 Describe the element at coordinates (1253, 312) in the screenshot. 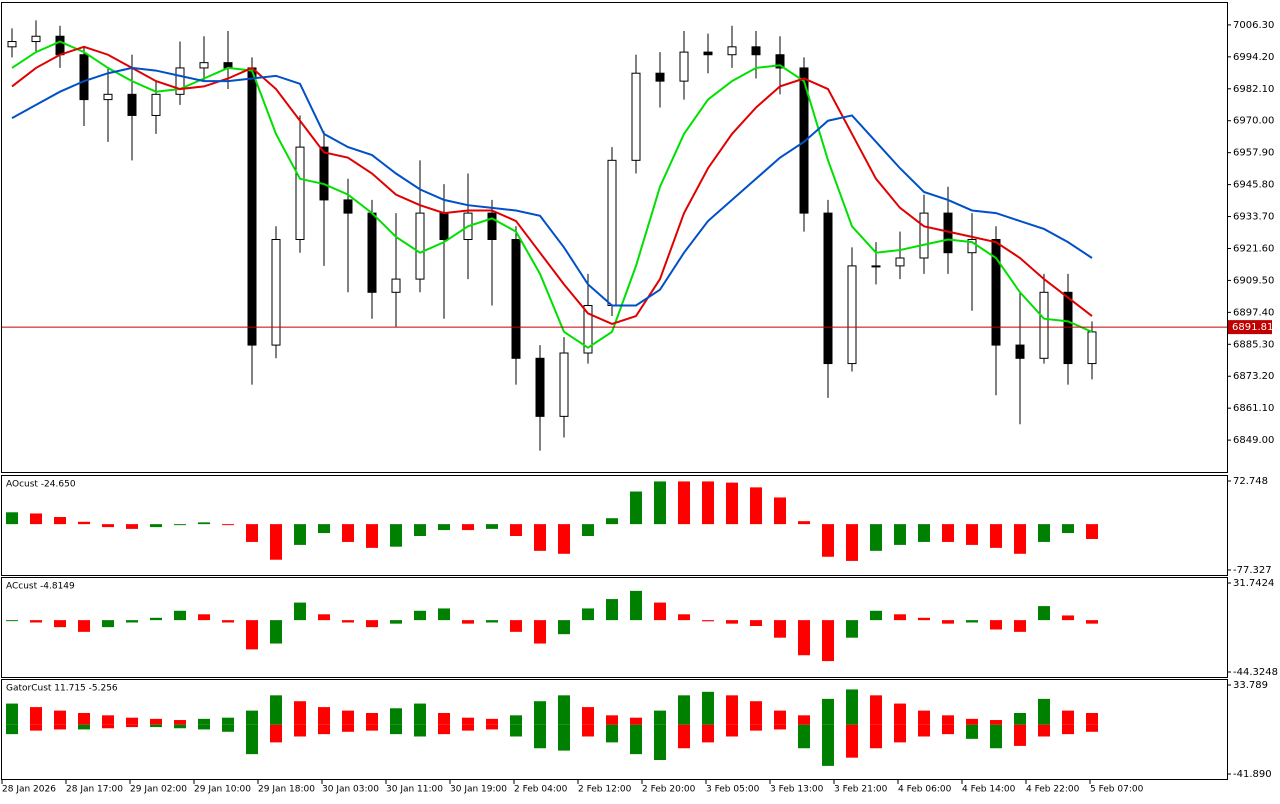

I see `y-tick-label: 6897.40` at that location.